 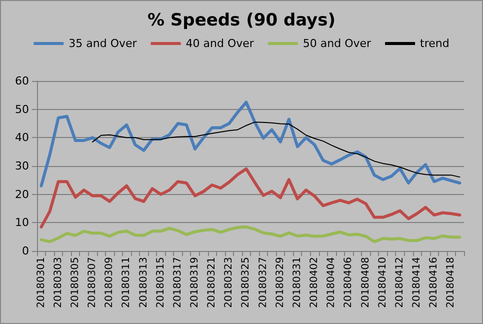 What do you see at coordinates (144, 282) in the screenshot?
I see `x-tick-label: 20180313` at bounding box center [144, 282].